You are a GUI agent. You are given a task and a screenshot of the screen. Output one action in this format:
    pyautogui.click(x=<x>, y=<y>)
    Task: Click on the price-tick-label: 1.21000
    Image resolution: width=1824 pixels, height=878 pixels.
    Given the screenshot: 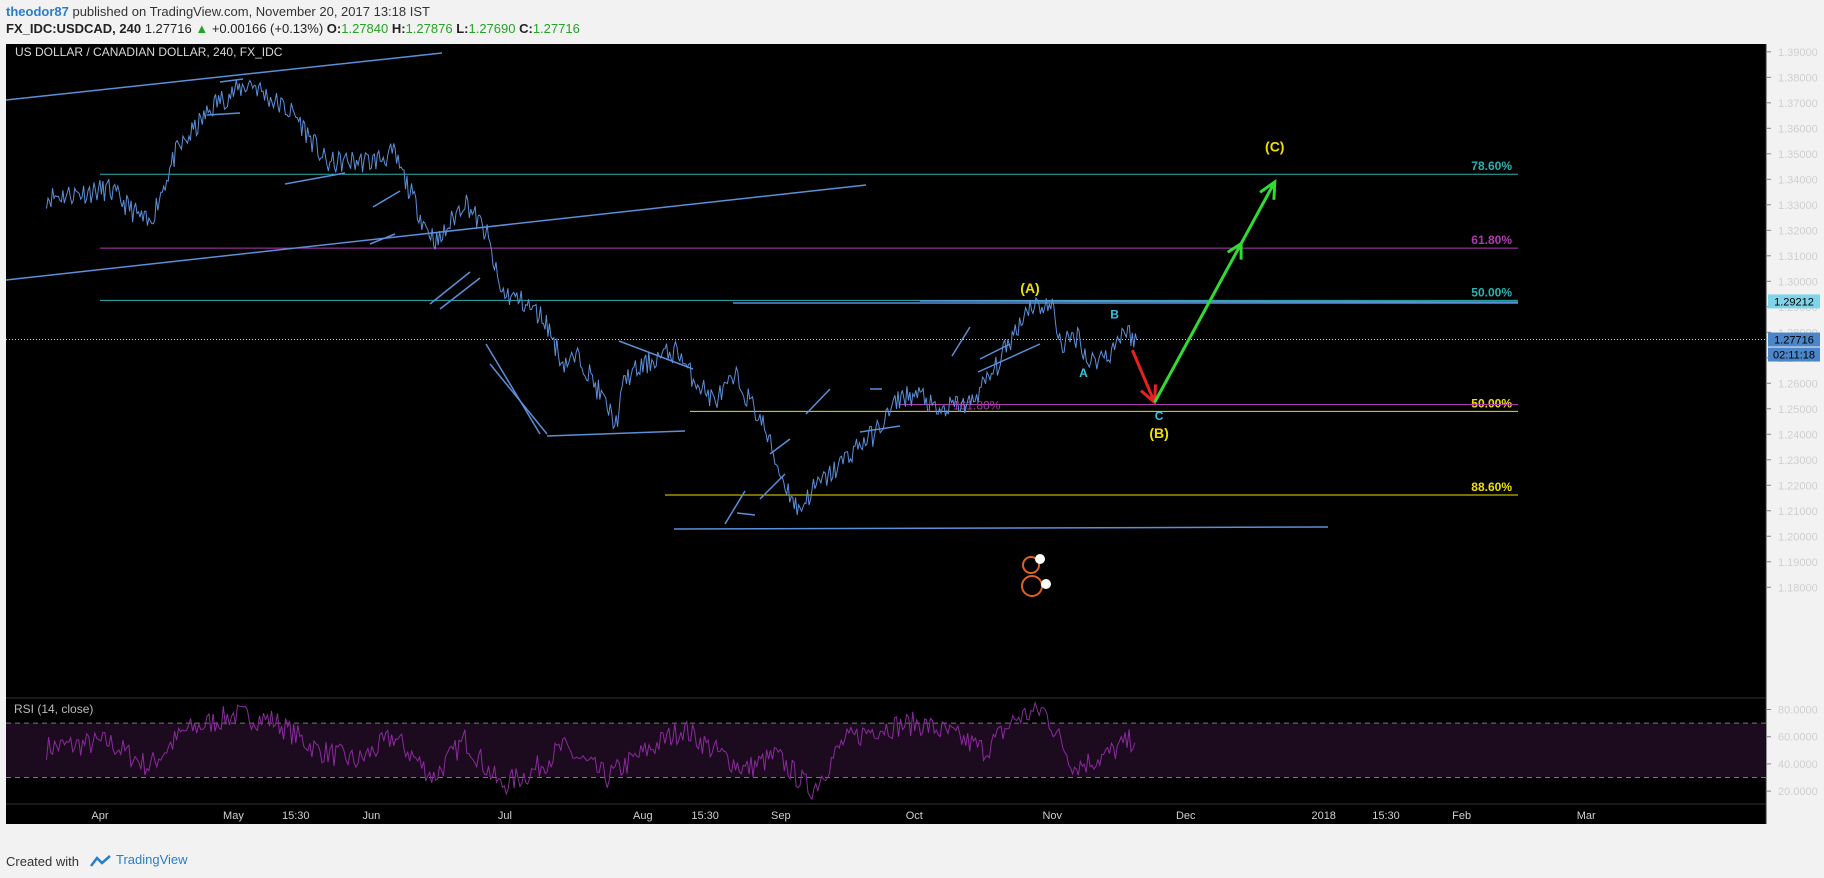 What is the action you would take?
    pyautogui.click(x=1798, y=512)
    